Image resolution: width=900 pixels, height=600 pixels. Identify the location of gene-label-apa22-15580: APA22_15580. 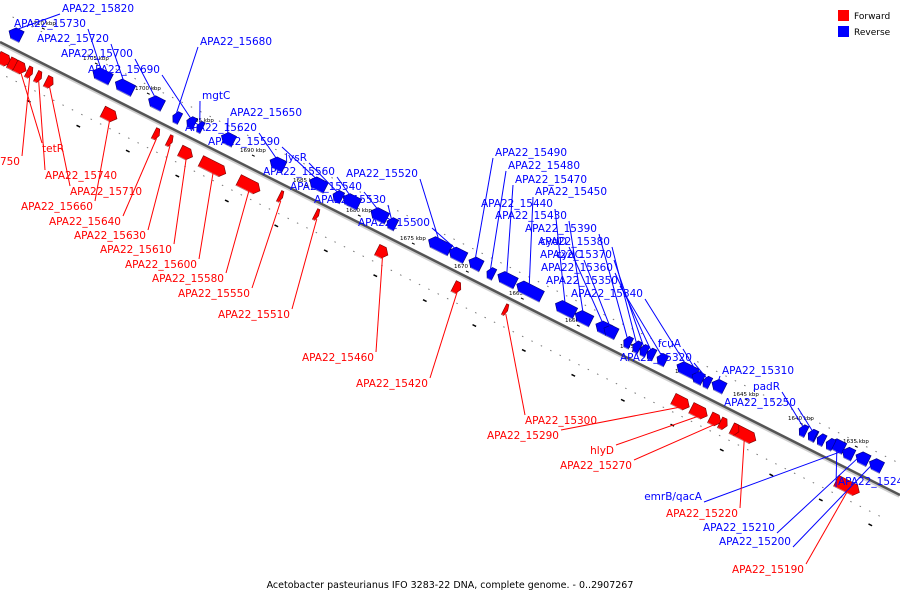
(188, 279).